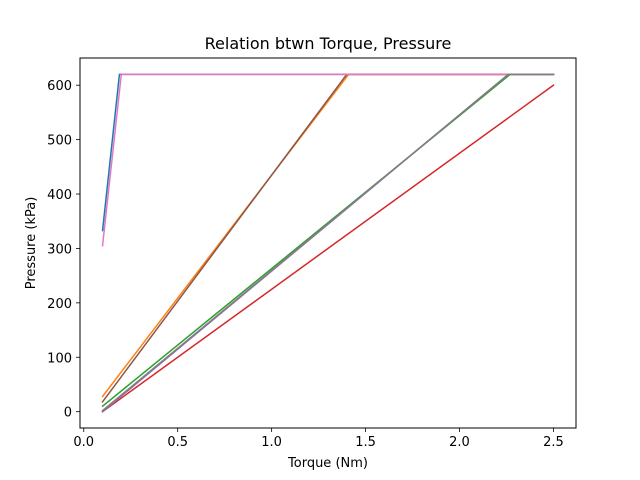 Image resolution: width=640 pixels, height=480 pixels. I want to click on y-tick-label: 600, so click(59, 86).